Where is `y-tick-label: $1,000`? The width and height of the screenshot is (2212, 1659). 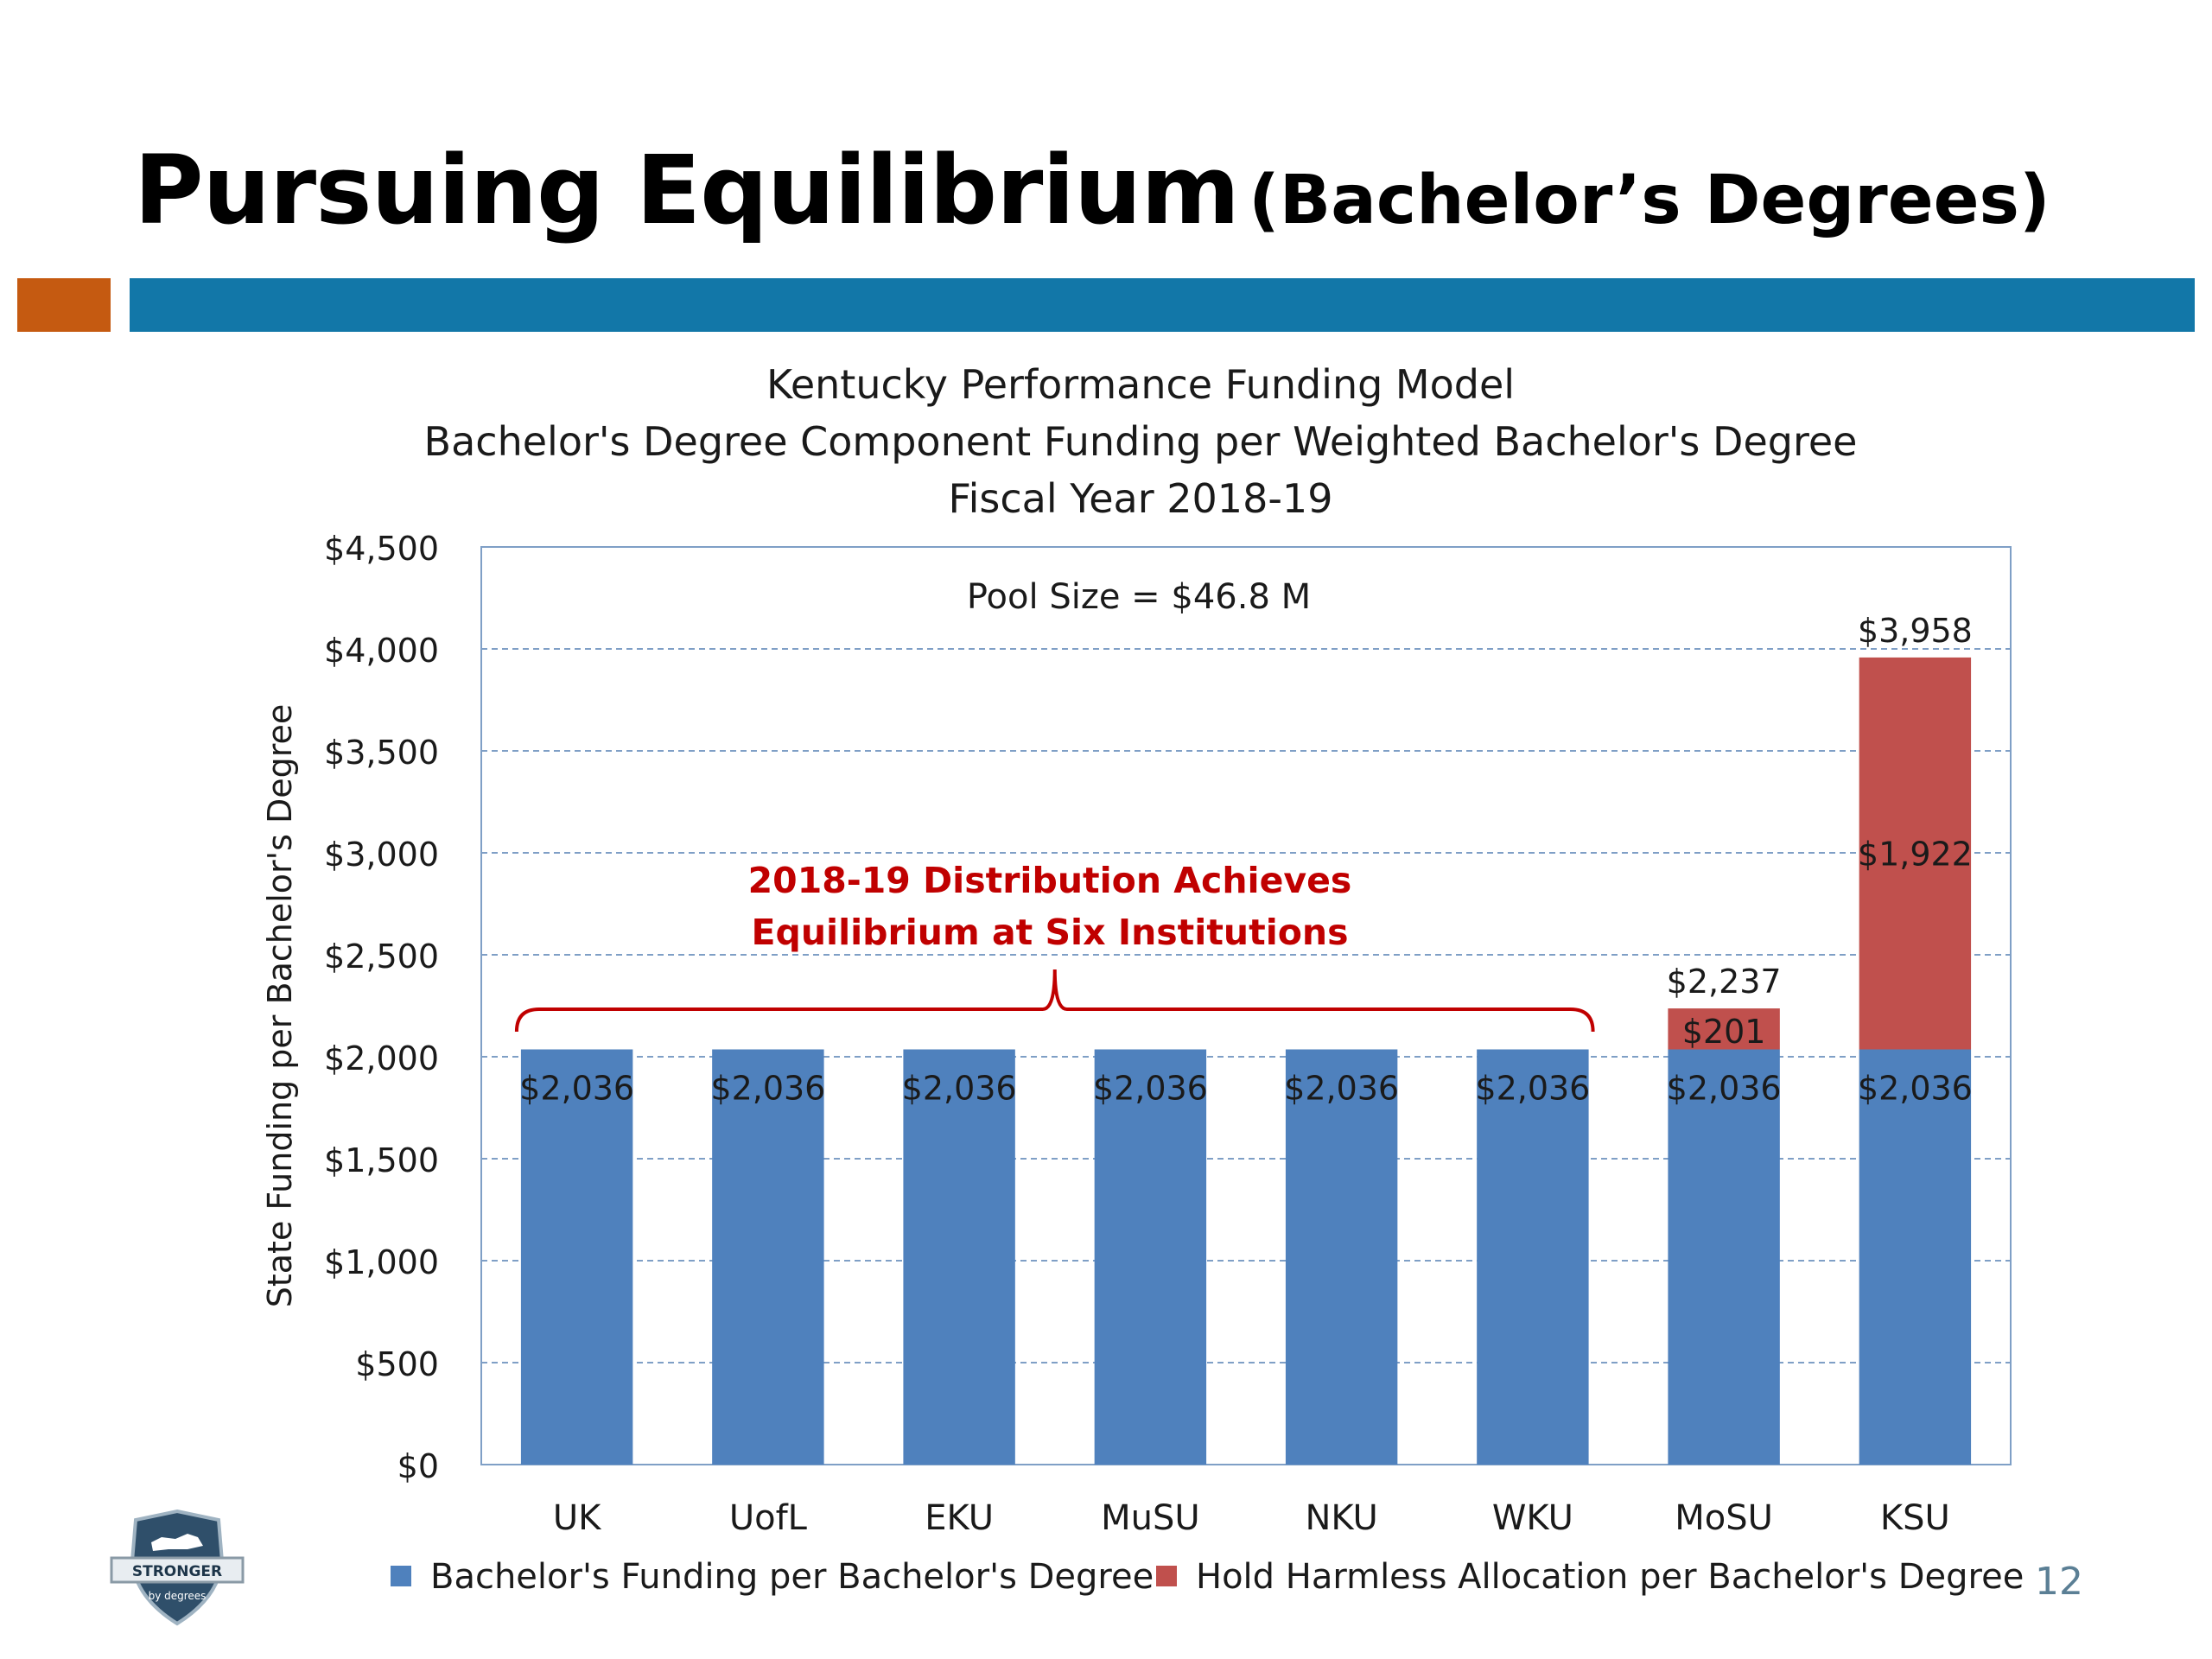
y-tick-label: $1,000 is located at coordinates (381, 1262).